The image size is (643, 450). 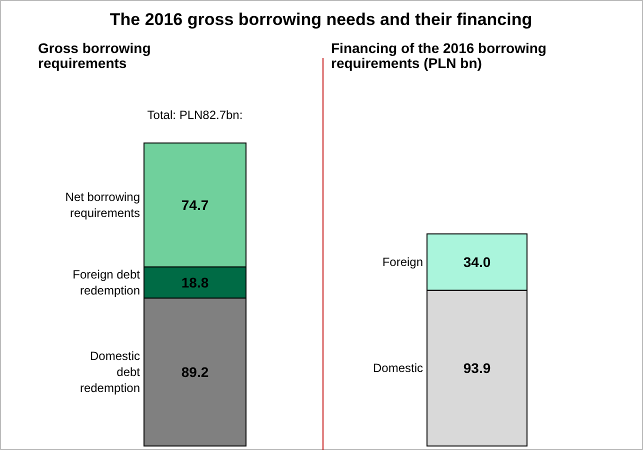 What do you see at coordinates (106, 282) in the screenshot?
I see `series-label: Foreign debt redemption` at bounding box center [106, 282].